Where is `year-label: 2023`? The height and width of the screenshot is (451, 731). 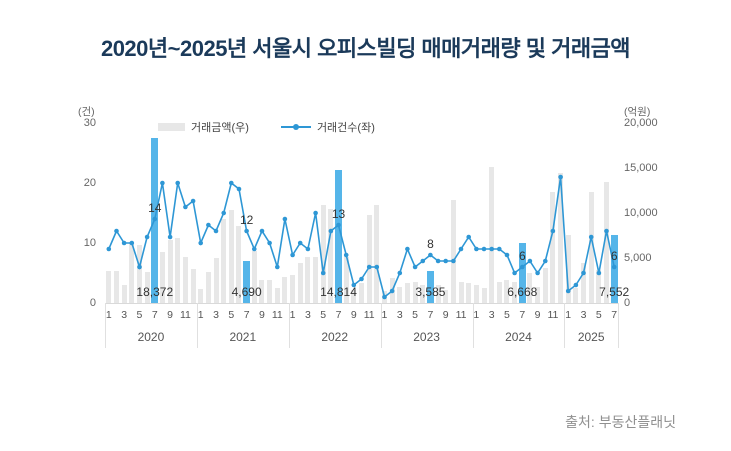
year-label: 2023 is located at coordinates (426, 337).